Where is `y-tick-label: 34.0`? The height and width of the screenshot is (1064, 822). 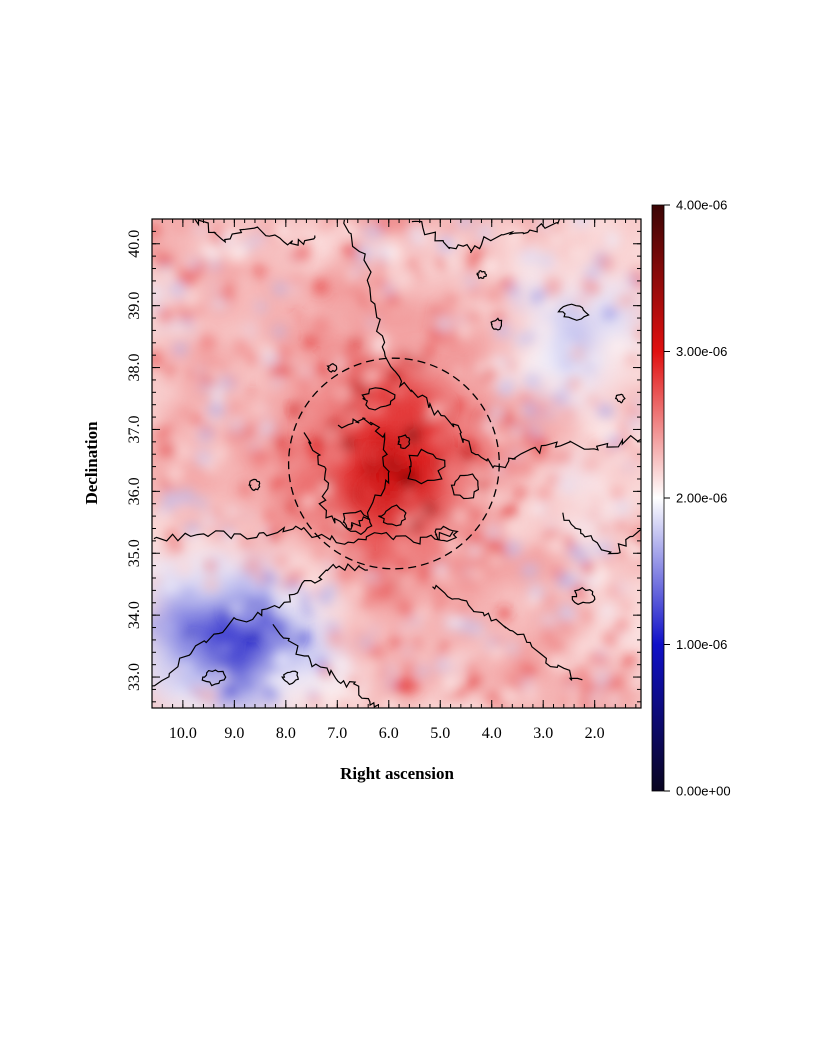
y-tick-label: 34.0 is located at coordinates (134, 615).